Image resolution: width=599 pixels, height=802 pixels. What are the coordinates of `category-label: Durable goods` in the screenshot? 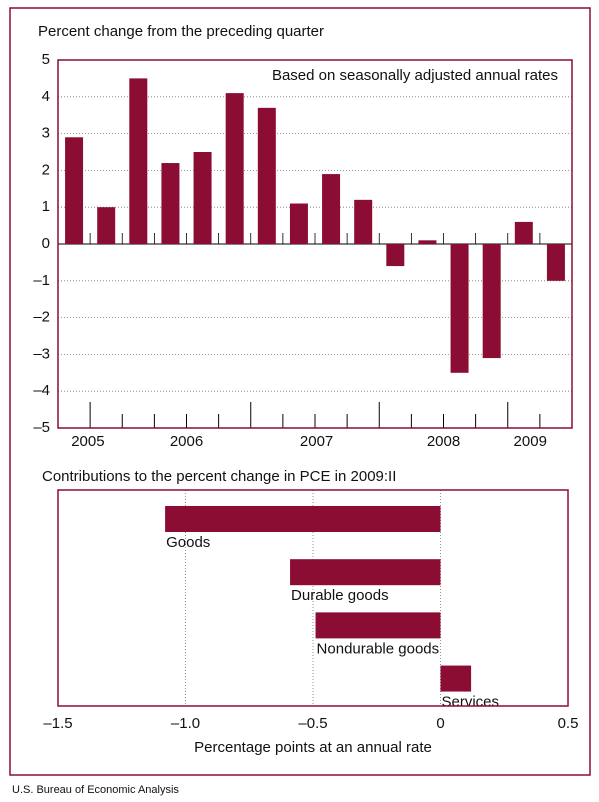 It's located at (340, 595).